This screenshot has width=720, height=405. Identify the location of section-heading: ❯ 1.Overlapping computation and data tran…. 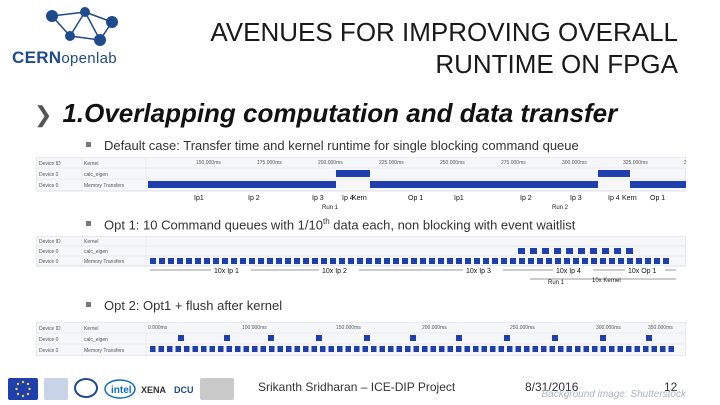
(325, 113).